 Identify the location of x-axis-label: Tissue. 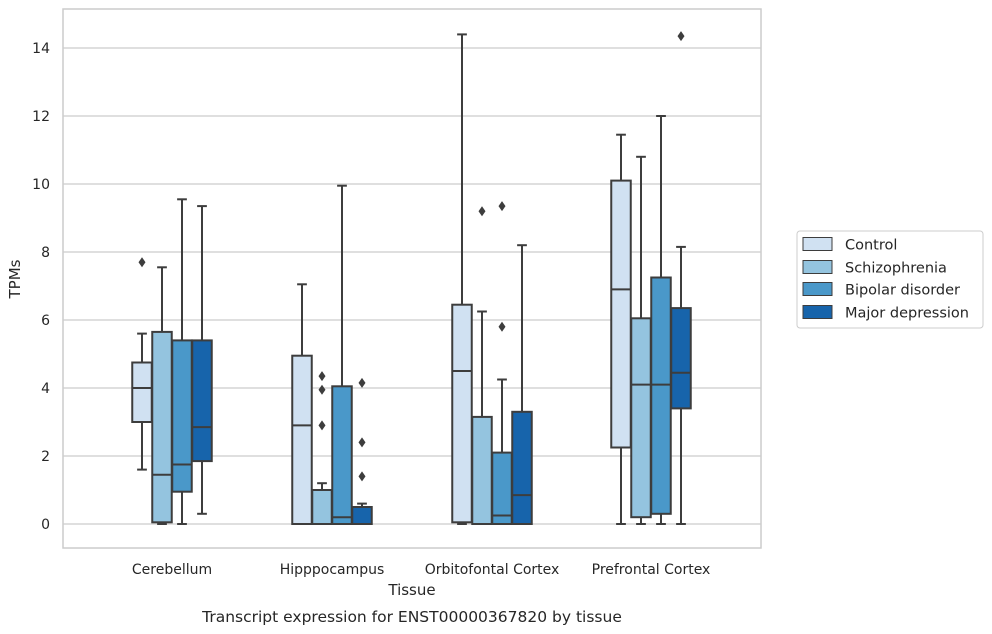
(411, 590).